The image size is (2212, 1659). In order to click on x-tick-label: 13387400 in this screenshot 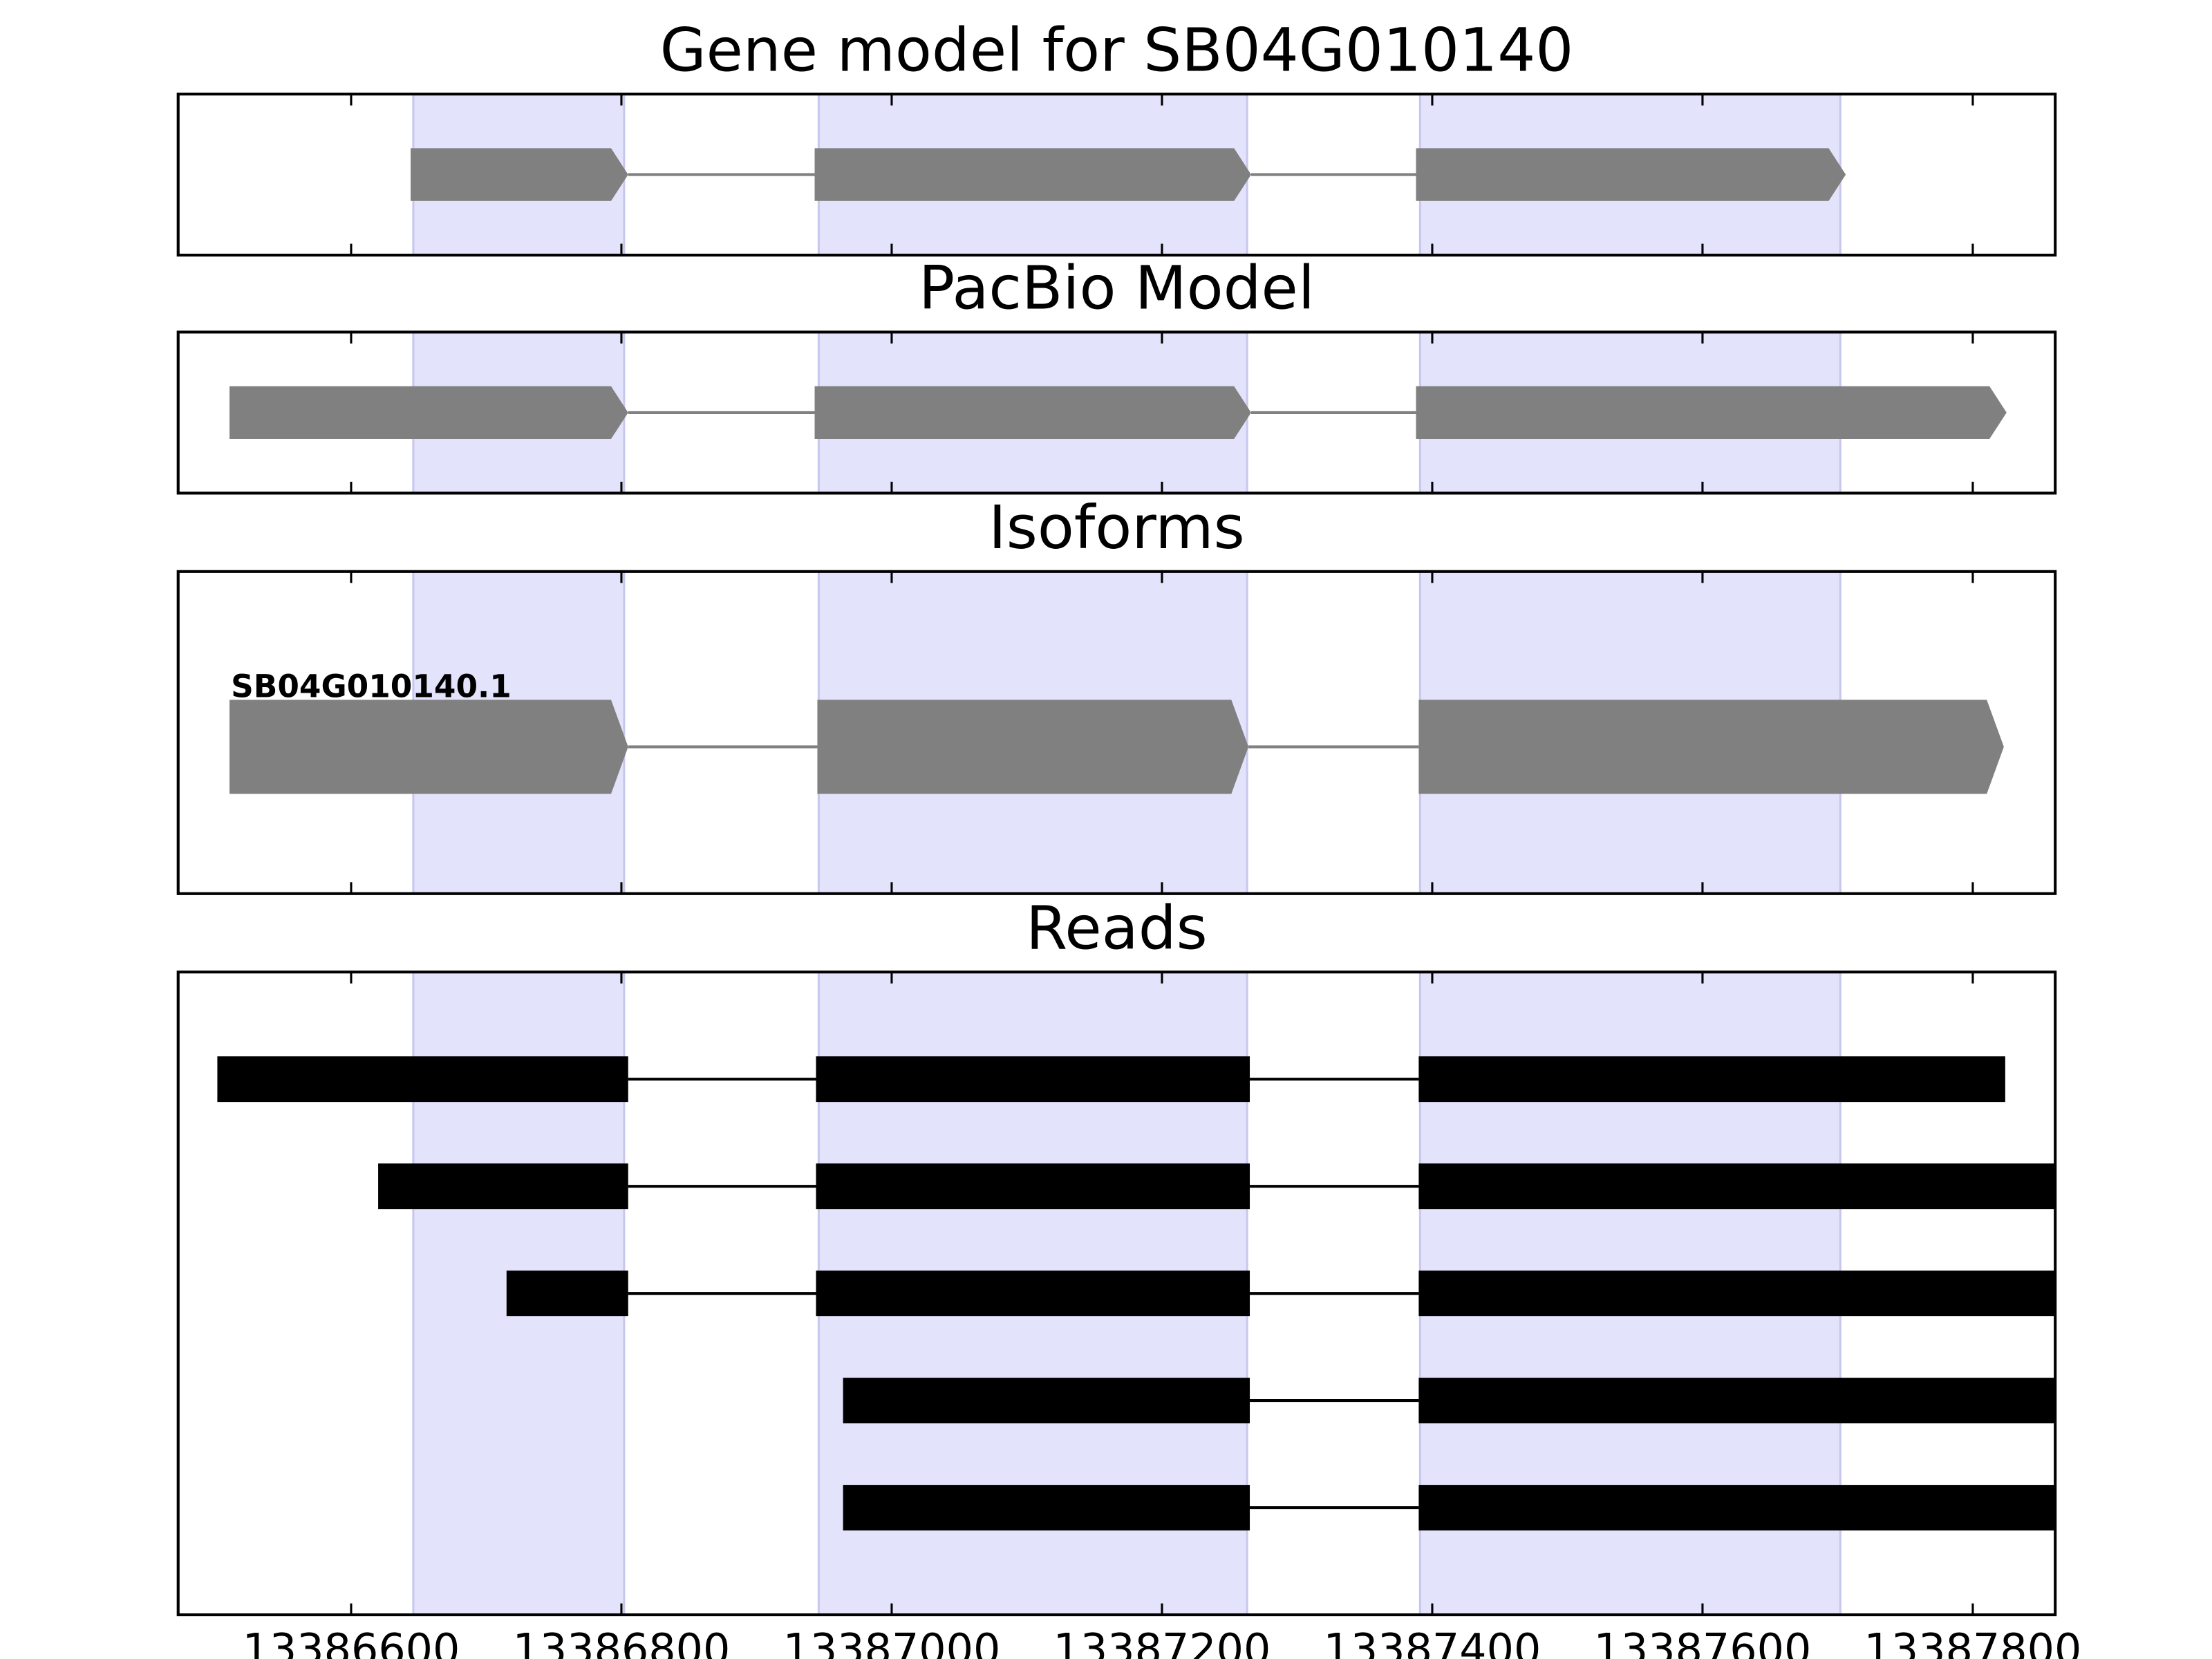, I will do `click(1432, 1642)`.